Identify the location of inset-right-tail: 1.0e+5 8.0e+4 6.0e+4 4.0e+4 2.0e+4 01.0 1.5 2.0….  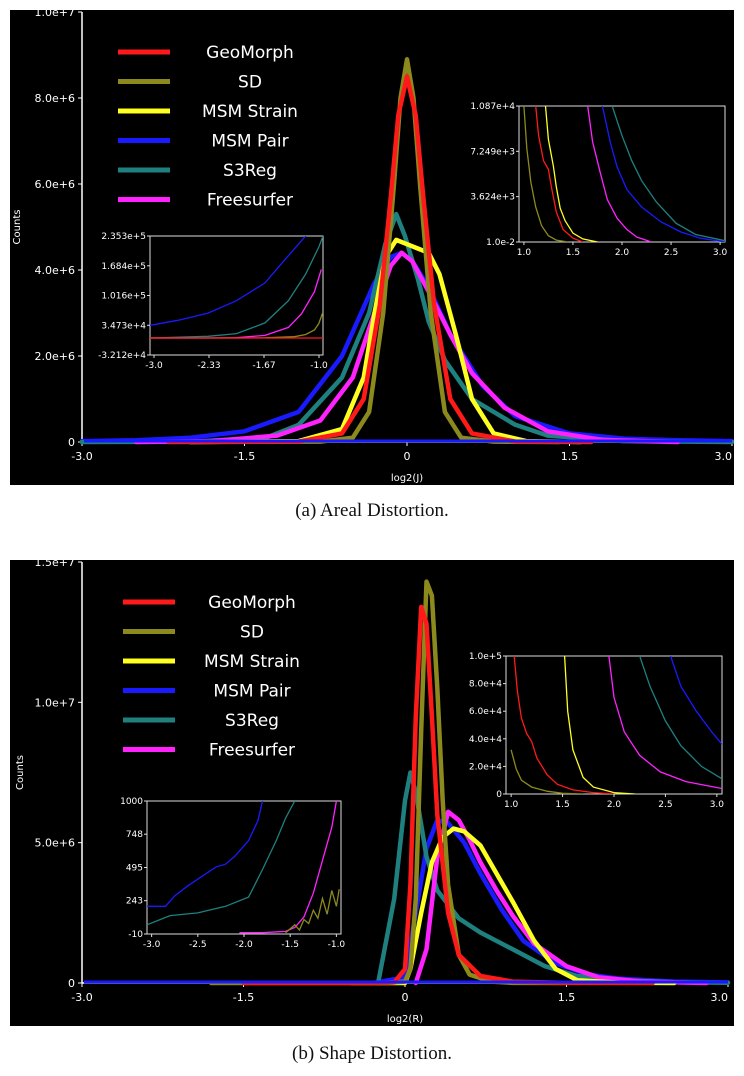
(596, 731).